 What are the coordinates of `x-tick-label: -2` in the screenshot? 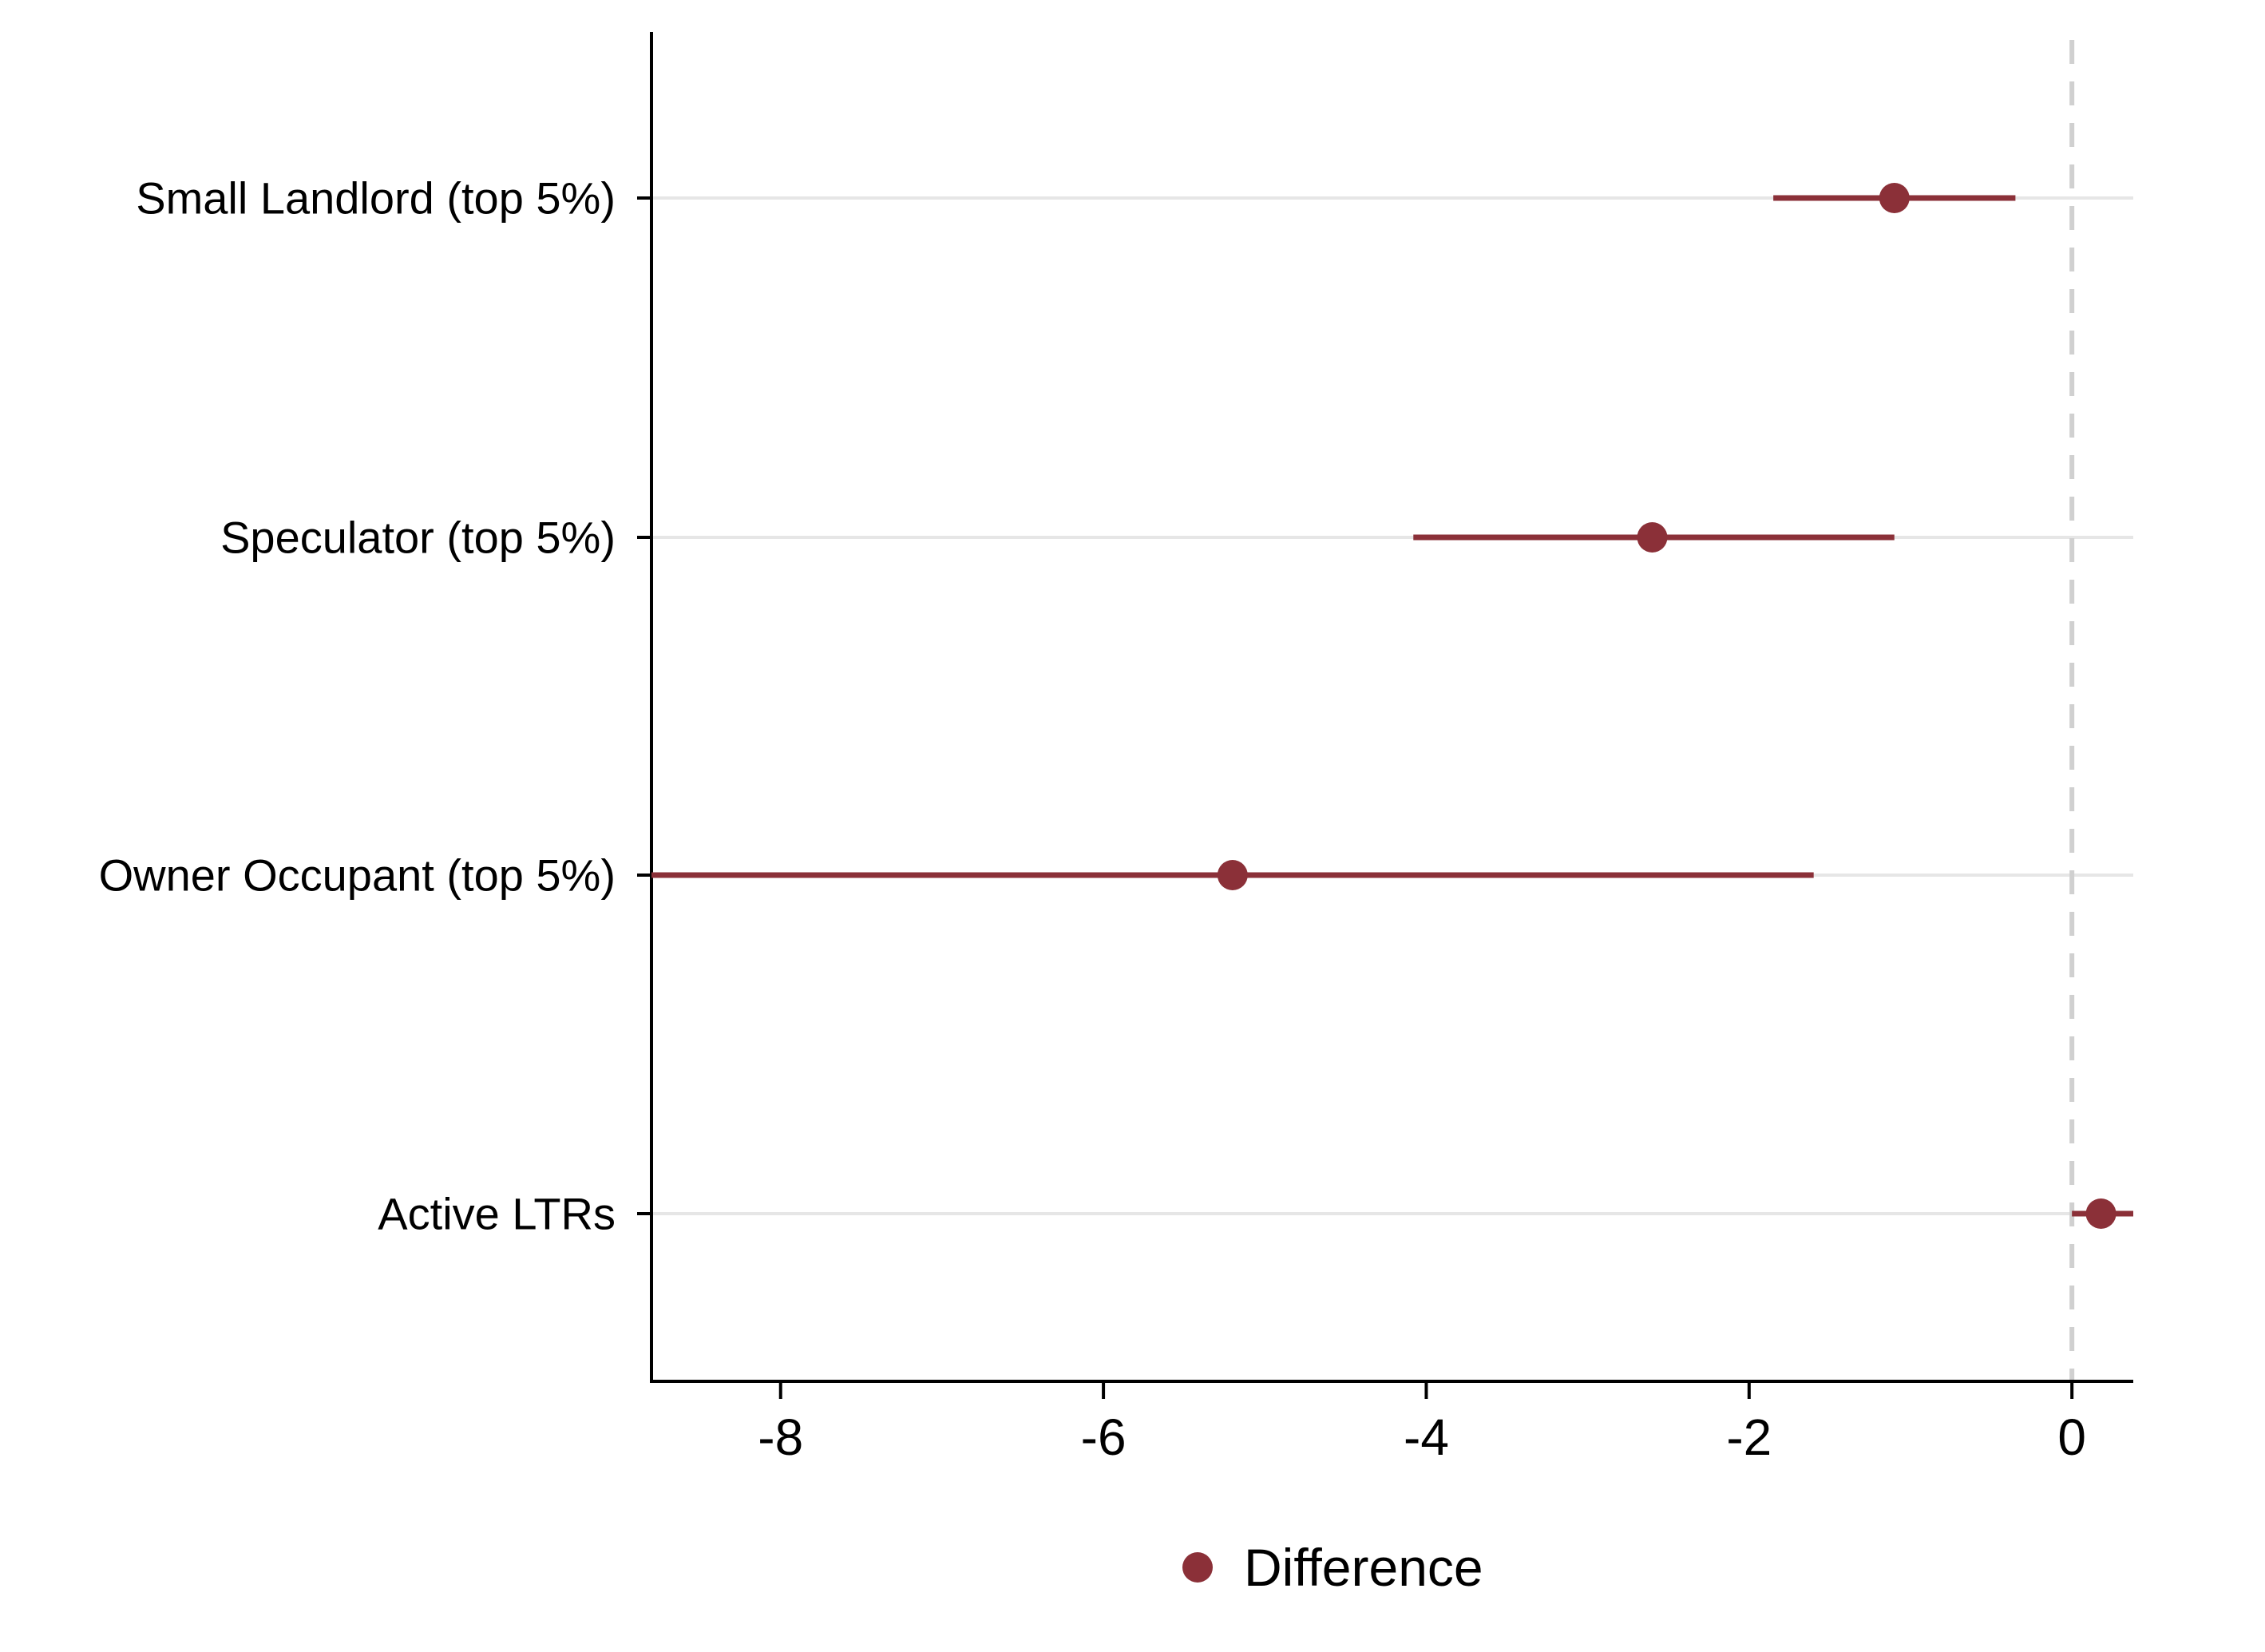 It's located at (1749, 1437).